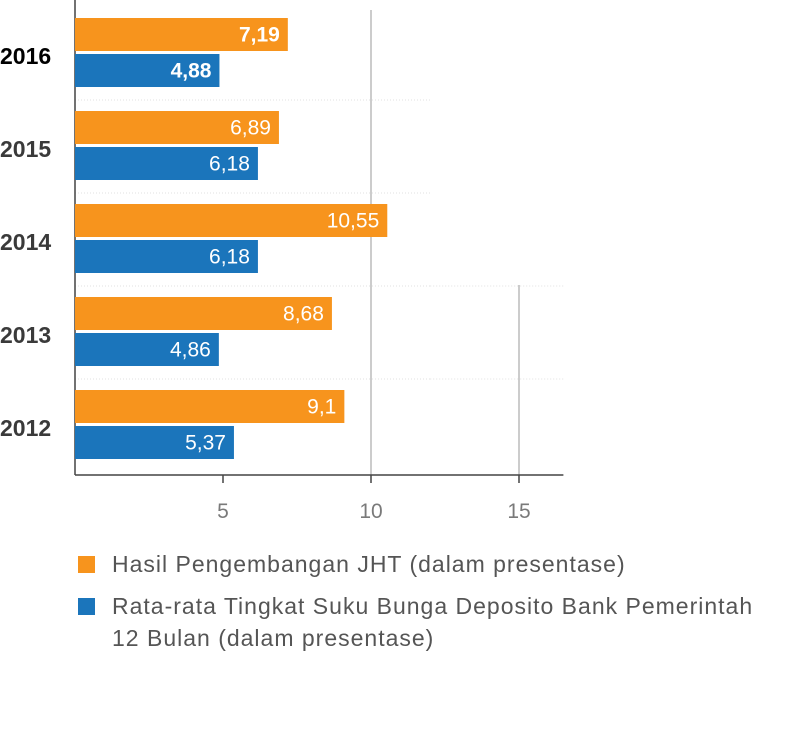 This screenshot has height=737, width=802. What do you see at coordinates (154, 442) in the screenshot?
I see `bar-deposito-2012` at bounding box center [154, 442].